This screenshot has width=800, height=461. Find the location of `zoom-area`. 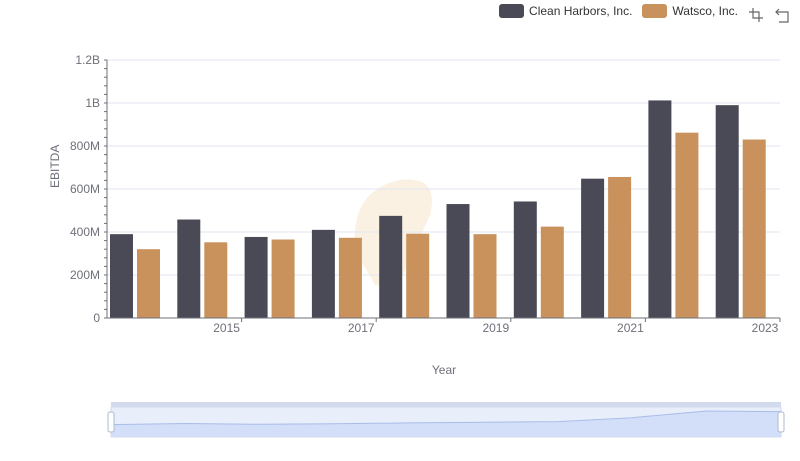

zoom-area is located at coordinates (446, 424).